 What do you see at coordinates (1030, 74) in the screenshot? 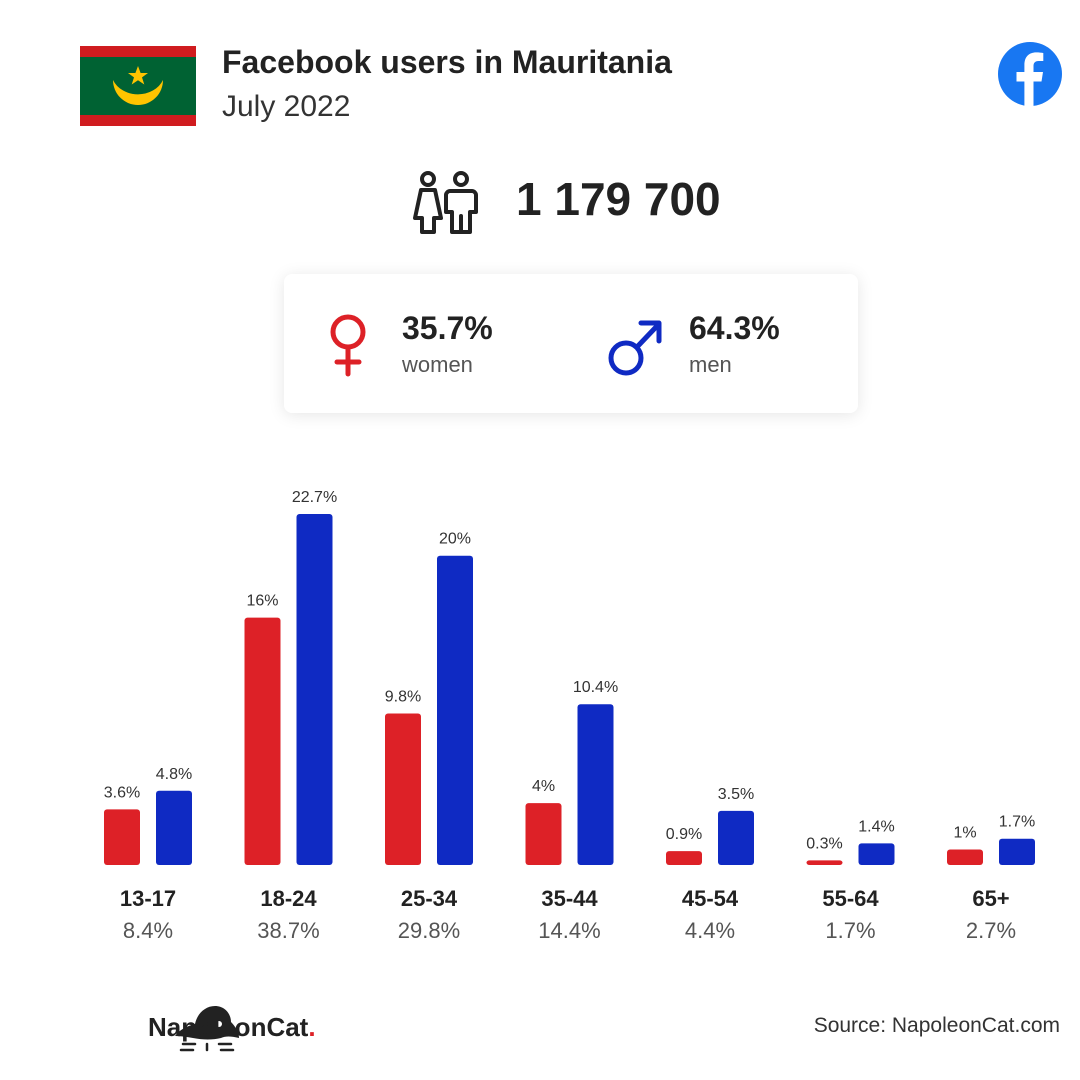
I see `facebook-logo-icon` at bounding box center [1030, 74].